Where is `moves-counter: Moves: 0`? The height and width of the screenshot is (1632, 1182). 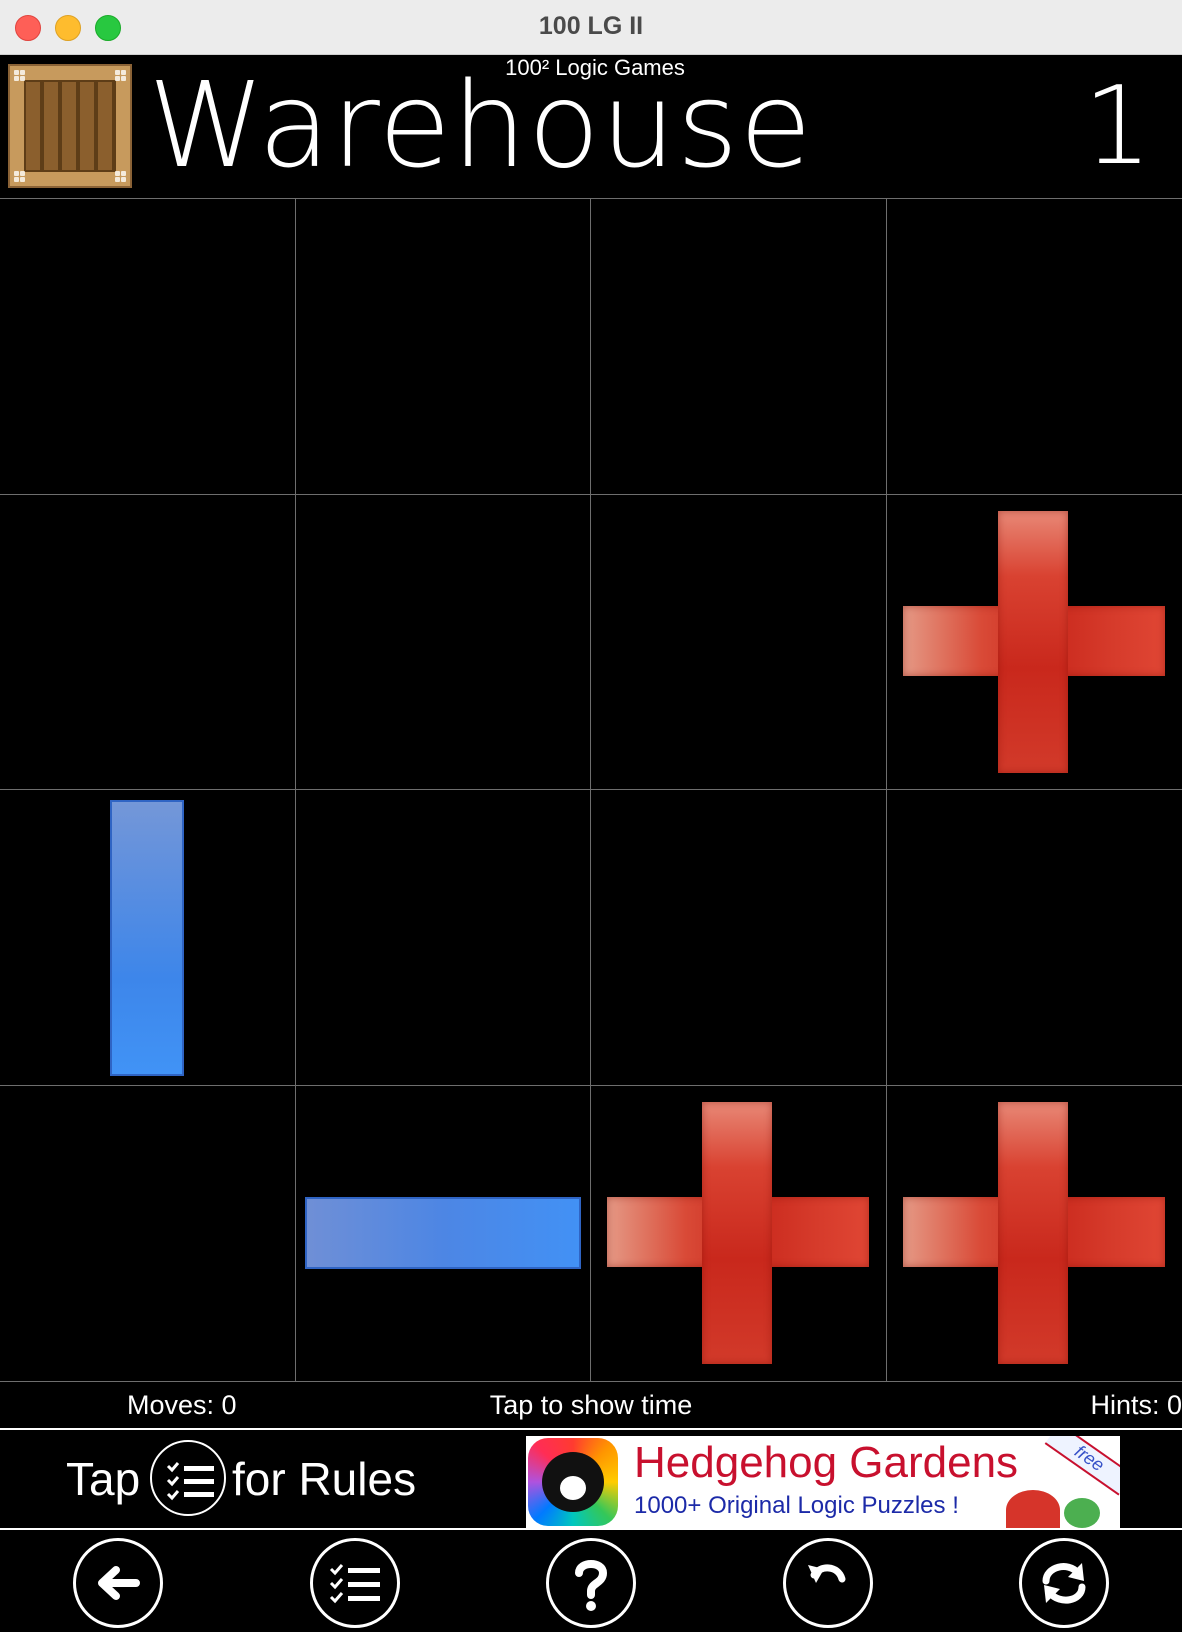 moves-counter: Moves: 0 is located at coordinates (182, 1405).